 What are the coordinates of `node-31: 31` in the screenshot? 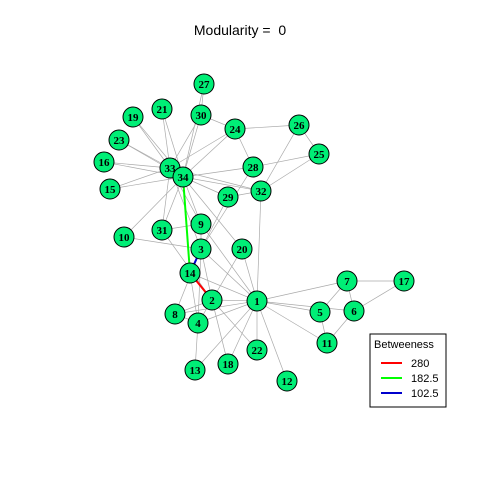 It's located at (162, 230).